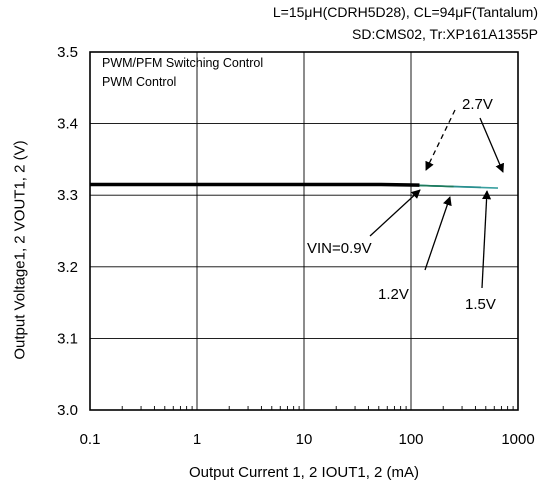 This screenshot has height=491, width=550. Describe the element at coordinates (67, 410) in the screenshot. I see `y-tick-label: 3.0` at that location.